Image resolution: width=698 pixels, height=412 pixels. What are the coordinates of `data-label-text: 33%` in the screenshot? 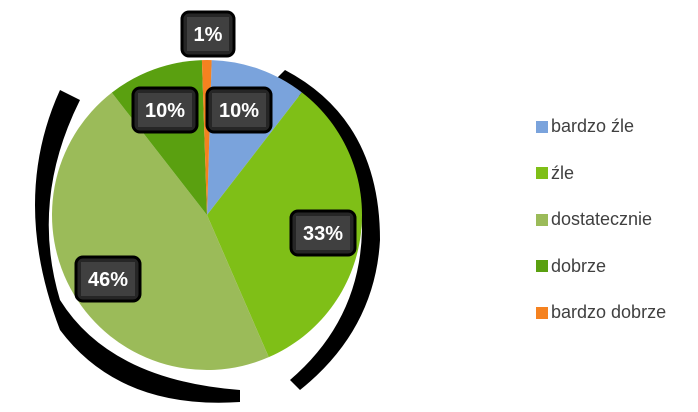 It's located at (323, 234).